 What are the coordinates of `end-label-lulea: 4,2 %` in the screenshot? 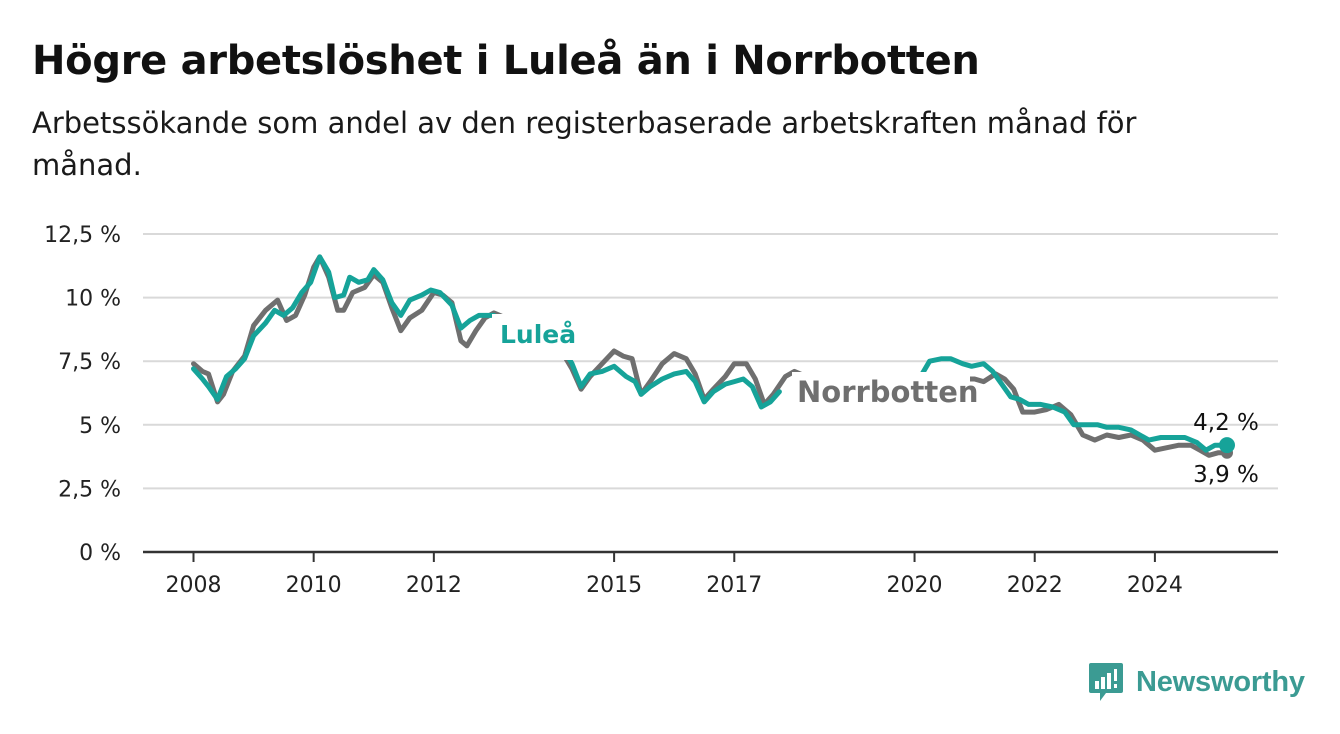 It's located at (1226, 423).